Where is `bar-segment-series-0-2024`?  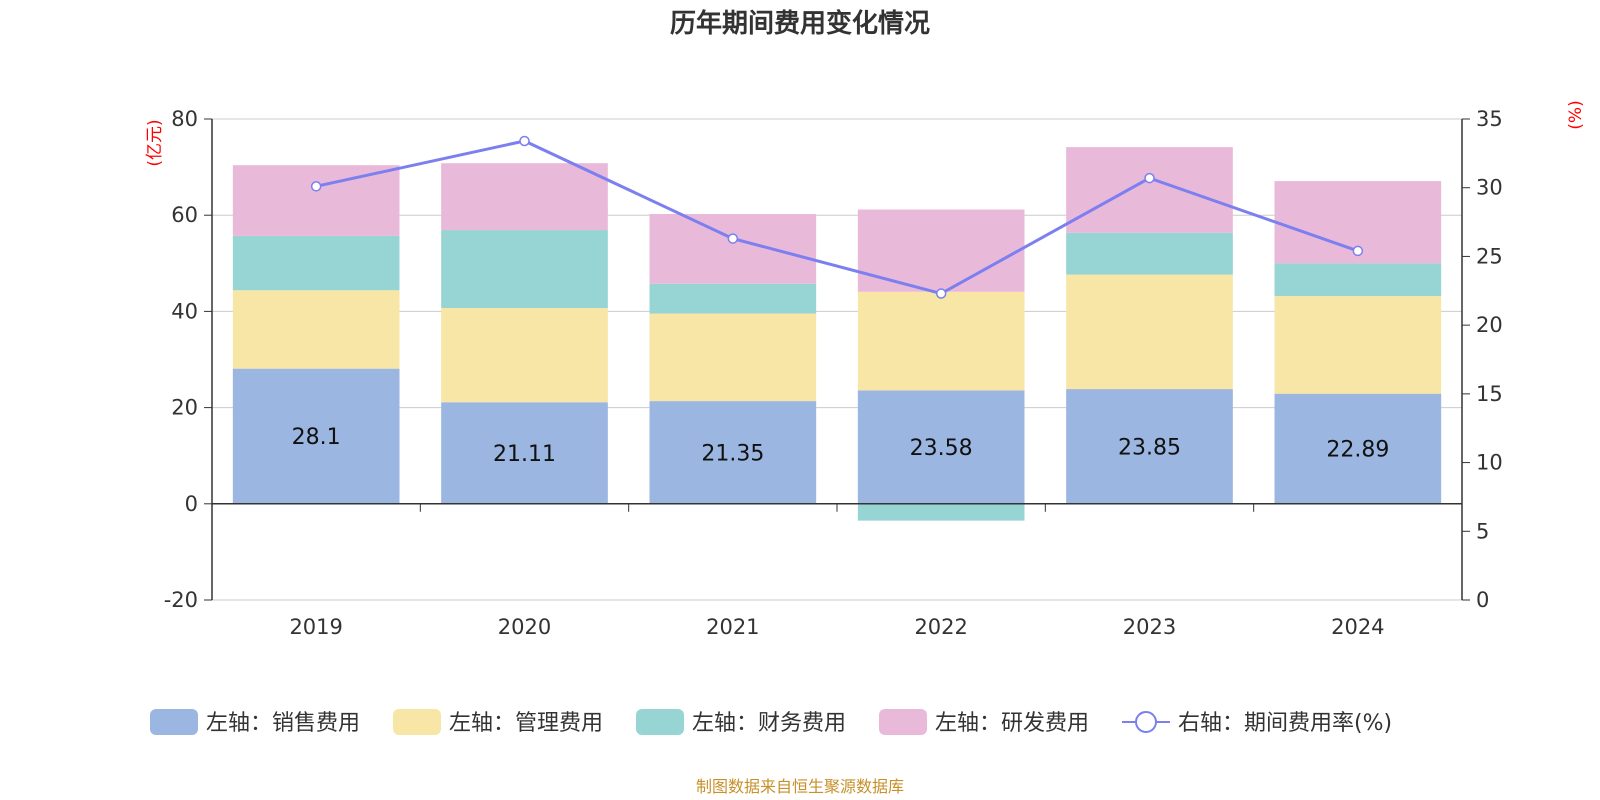 bar-segment-series-0-2024 is located at coordinates (1358, 448).